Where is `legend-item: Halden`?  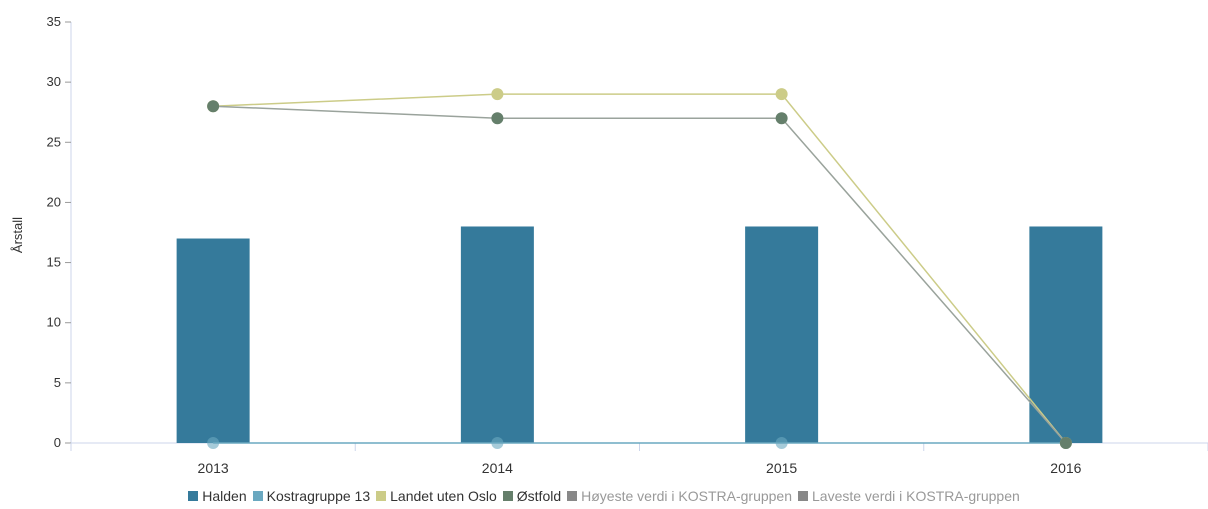 legend-item: Halden is located at coordinates (217, 496).